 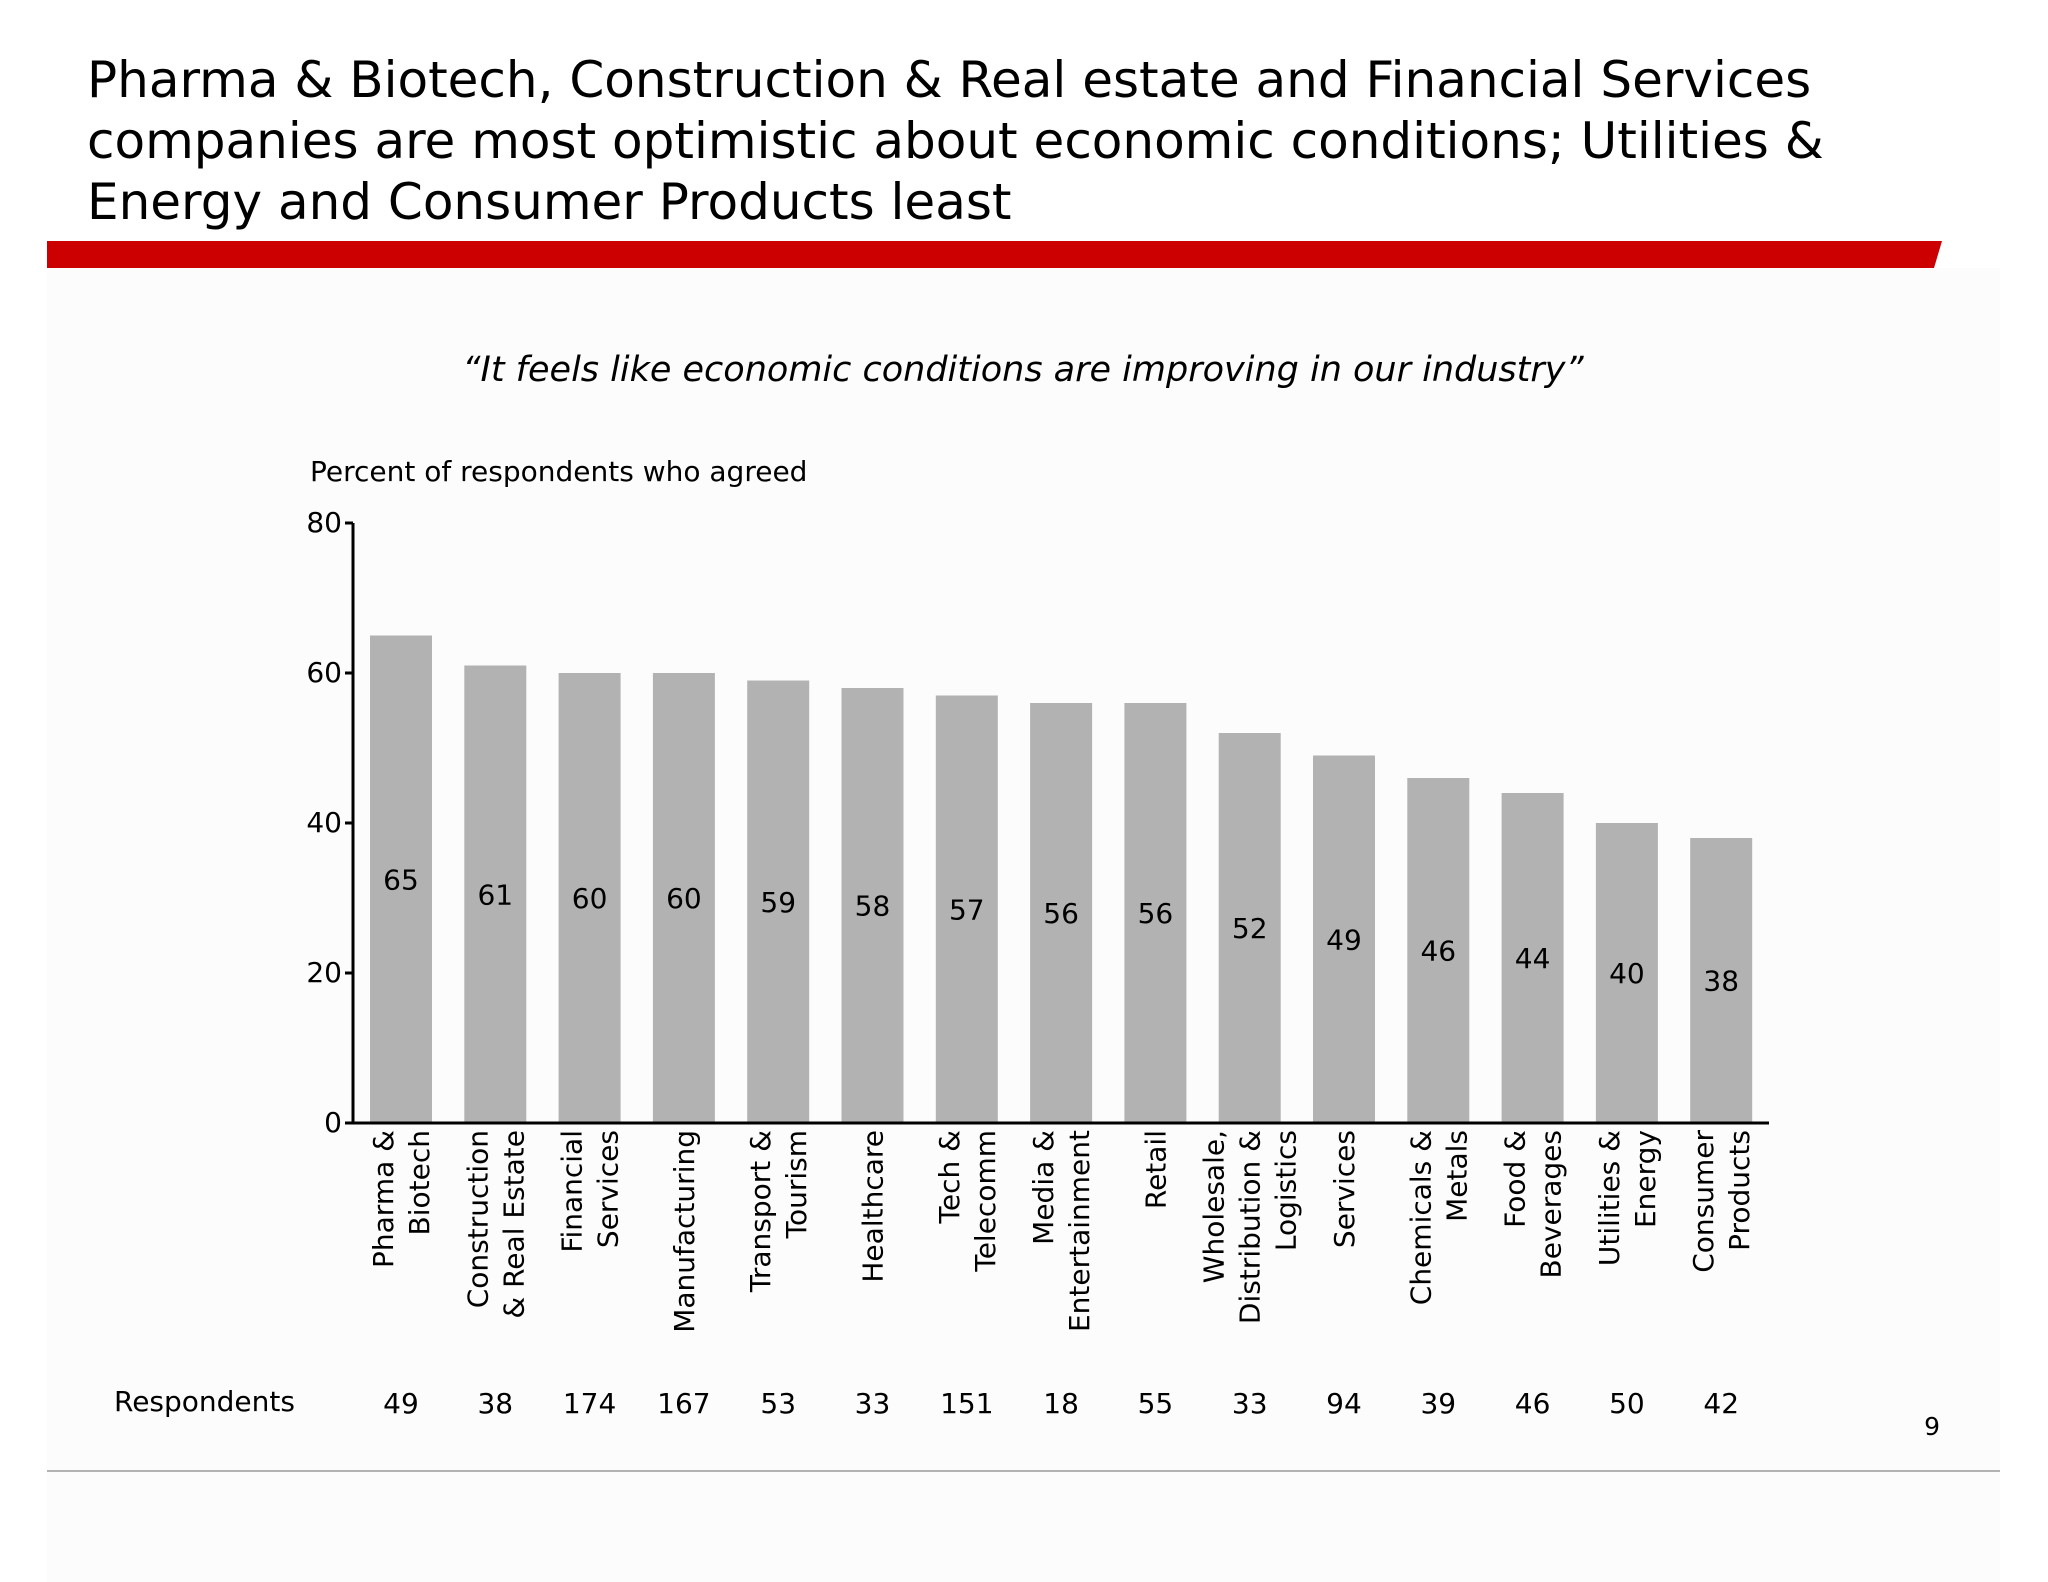 I want to click on x-tick-label-line: Energy, so click(x=1645, y=1179).